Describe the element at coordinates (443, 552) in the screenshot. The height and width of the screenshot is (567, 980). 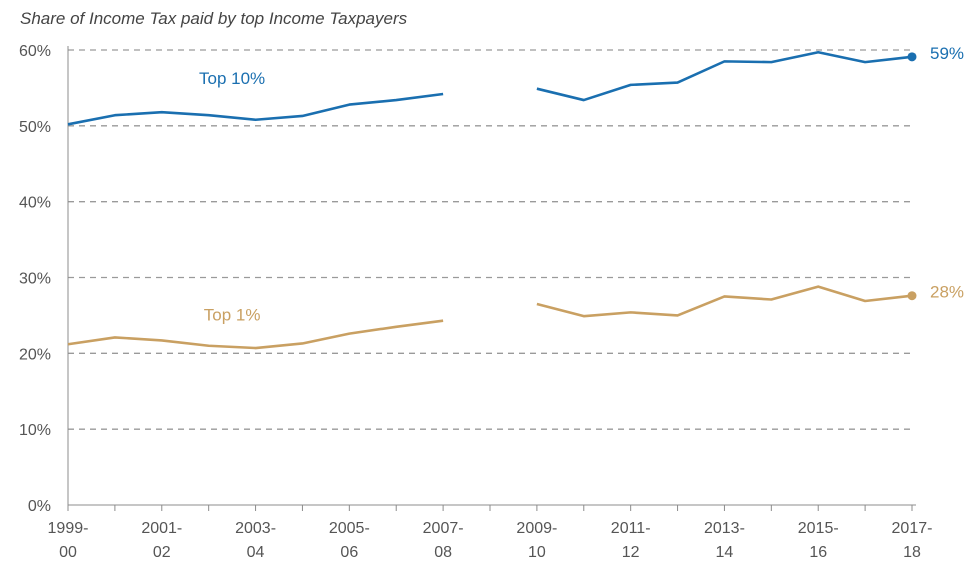
I see `x-tick-label: 08` at that location.